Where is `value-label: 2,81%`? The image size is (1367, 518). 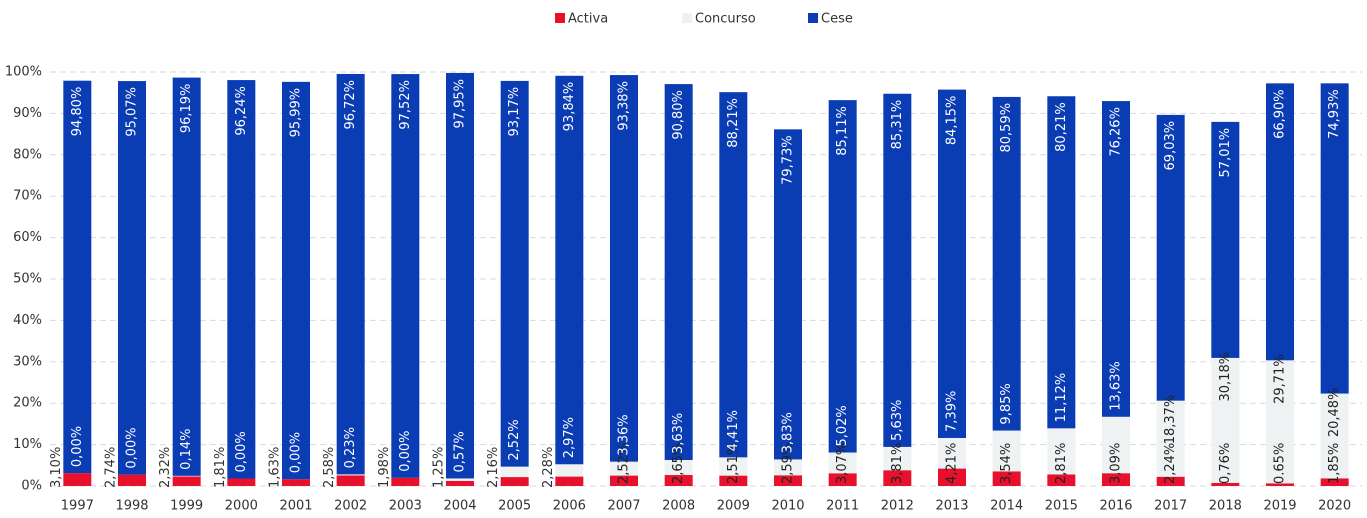
value-label: 2,81% is located at coordinates (1061, 463).